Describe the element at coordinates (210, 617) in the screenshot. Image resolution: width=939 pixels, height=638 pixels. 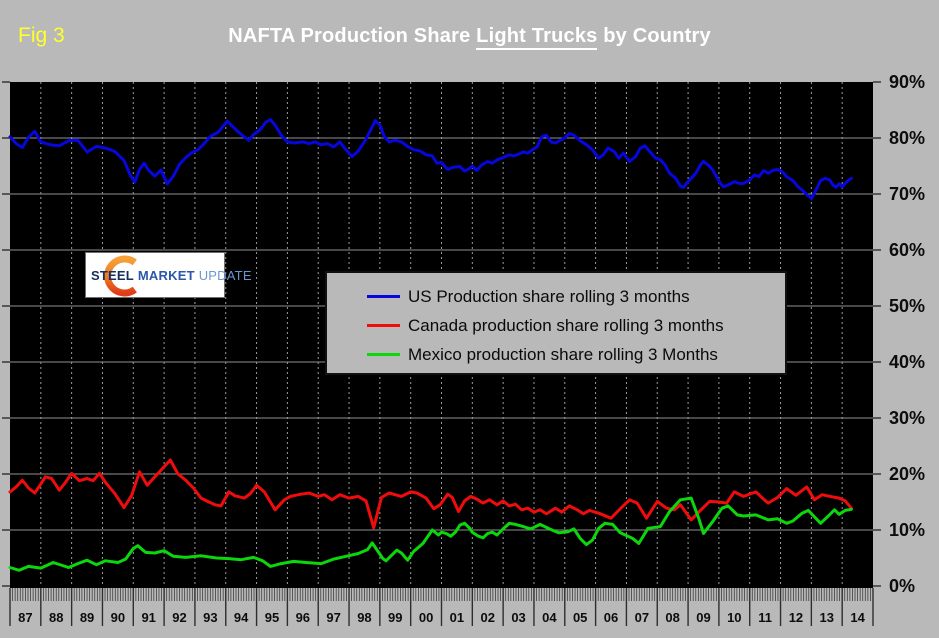
I see `x-axis-tick-label: 93` at that location.